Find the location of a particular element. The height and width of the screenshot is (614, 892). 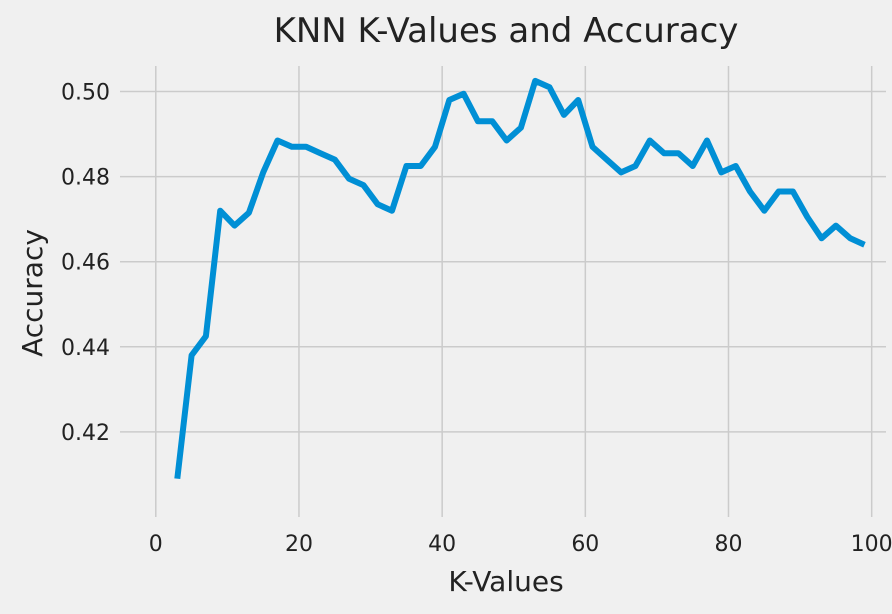

y-tick-label: 0.48 is located at coordinates (85, 178).